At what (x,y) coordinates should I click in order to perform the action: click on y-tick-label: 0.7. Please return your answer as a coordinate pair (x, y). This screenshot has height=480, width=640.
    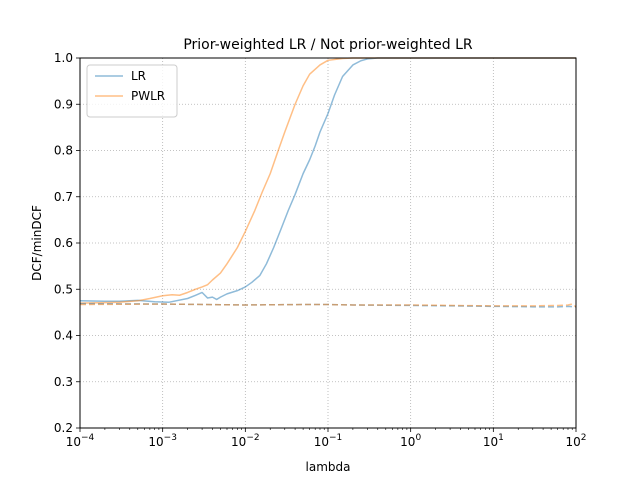
    Looking at the image, I should click on (63, 197).